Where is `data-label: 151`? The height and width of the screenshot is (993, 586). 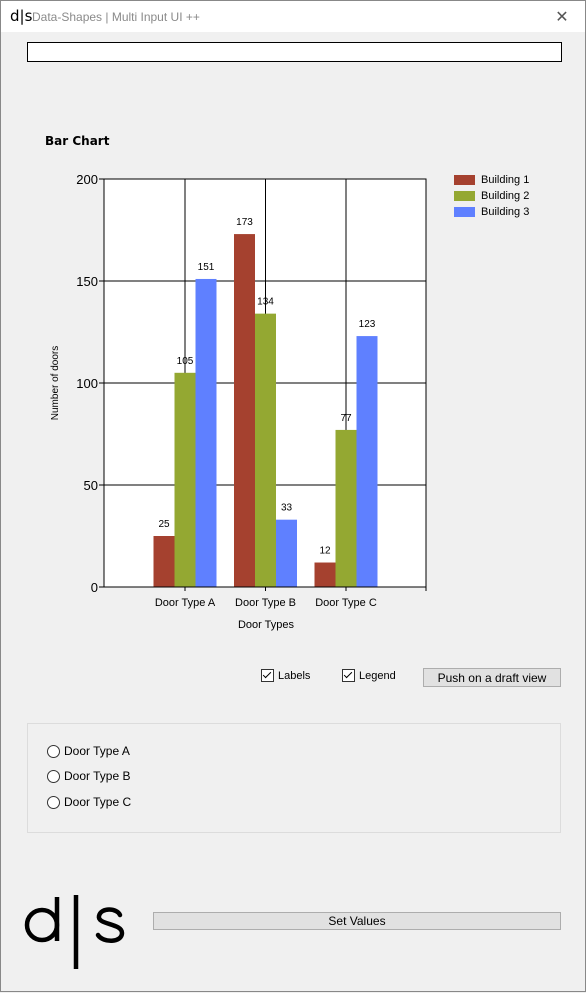 data-label: 151 is located at coordinates (206, 267).